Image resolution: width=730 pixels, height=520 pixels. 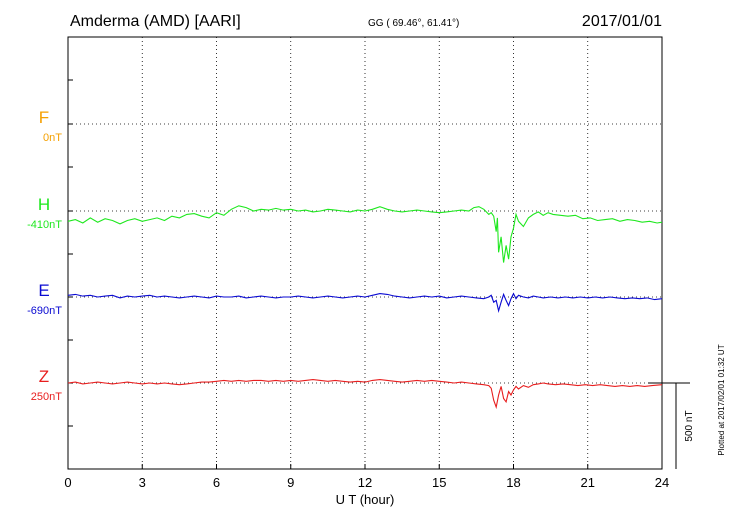 What do you see at coordinates (671, 425) in the screenshot?
I see `scale-bar: 500 nT` at bounding box center [671, 425].